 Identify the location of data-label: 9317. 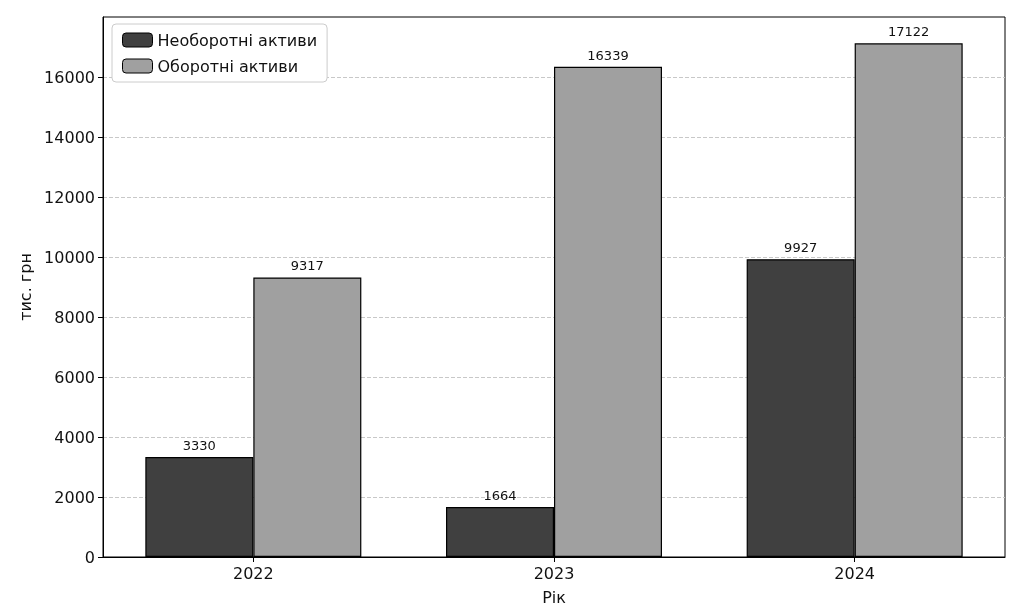
(307, 266).